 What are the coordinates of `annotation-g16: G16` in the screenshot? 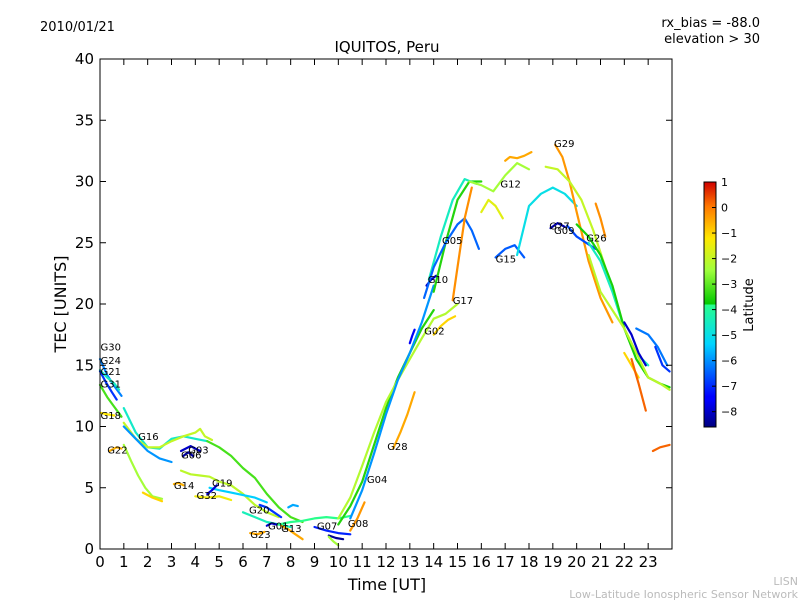 It's located at (148, 437).